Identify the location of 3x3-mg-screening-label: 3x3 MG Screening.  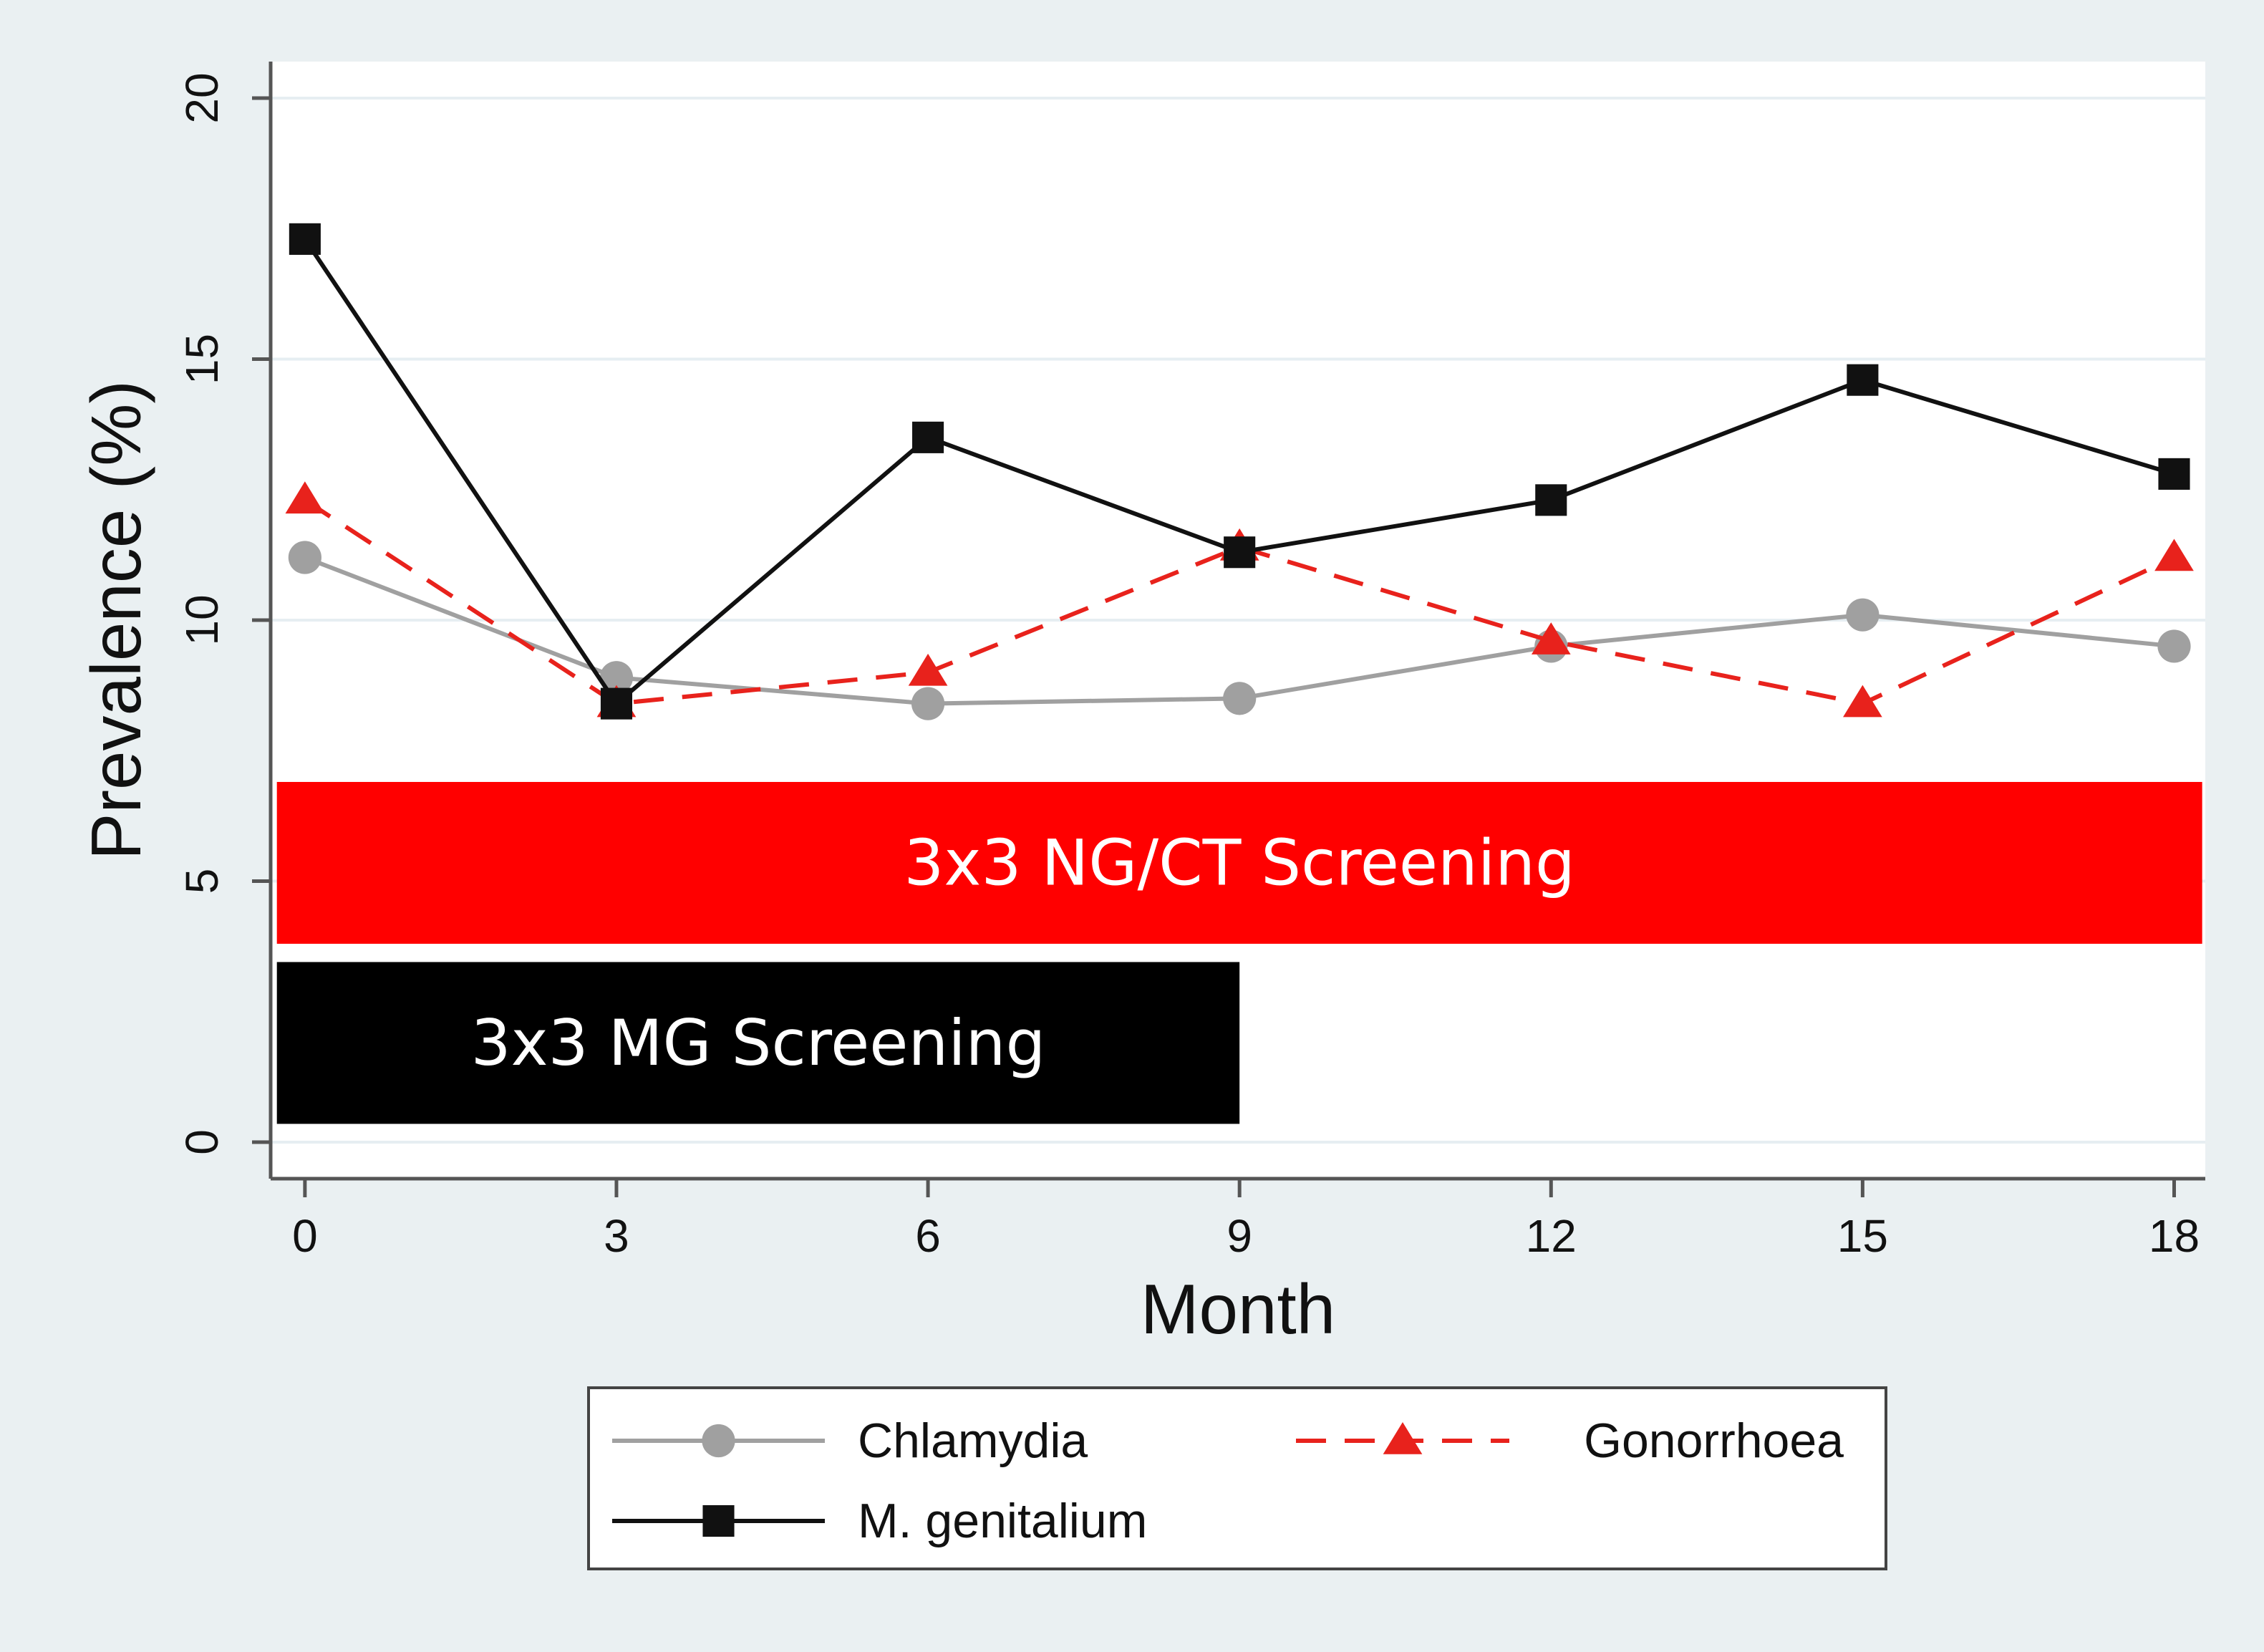
(758, 1043).